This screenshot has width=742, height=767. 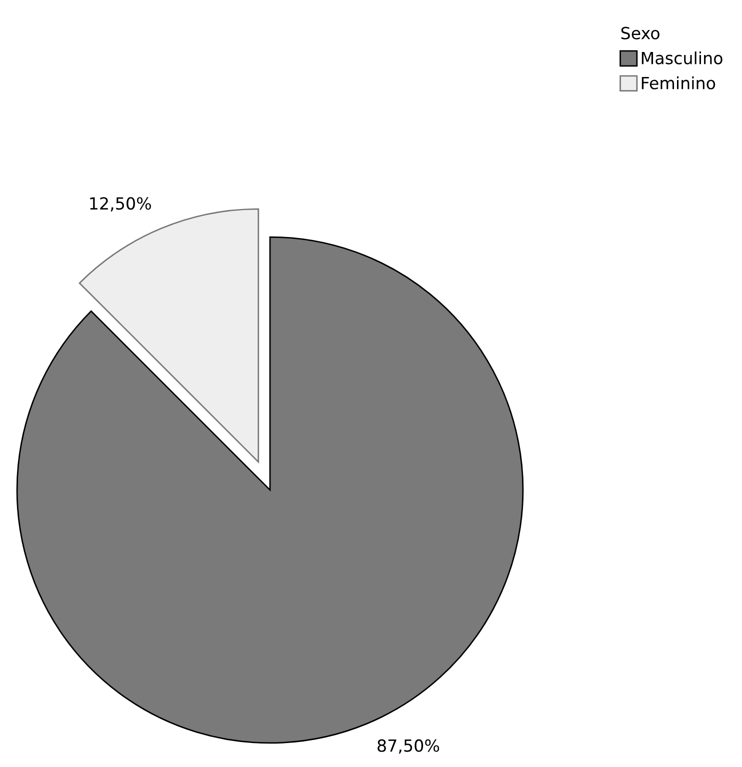 What do you see at coordinates (679, 83) in the screenshot?
I see `legend-label: Feminino` at bounding box center [679, 83].